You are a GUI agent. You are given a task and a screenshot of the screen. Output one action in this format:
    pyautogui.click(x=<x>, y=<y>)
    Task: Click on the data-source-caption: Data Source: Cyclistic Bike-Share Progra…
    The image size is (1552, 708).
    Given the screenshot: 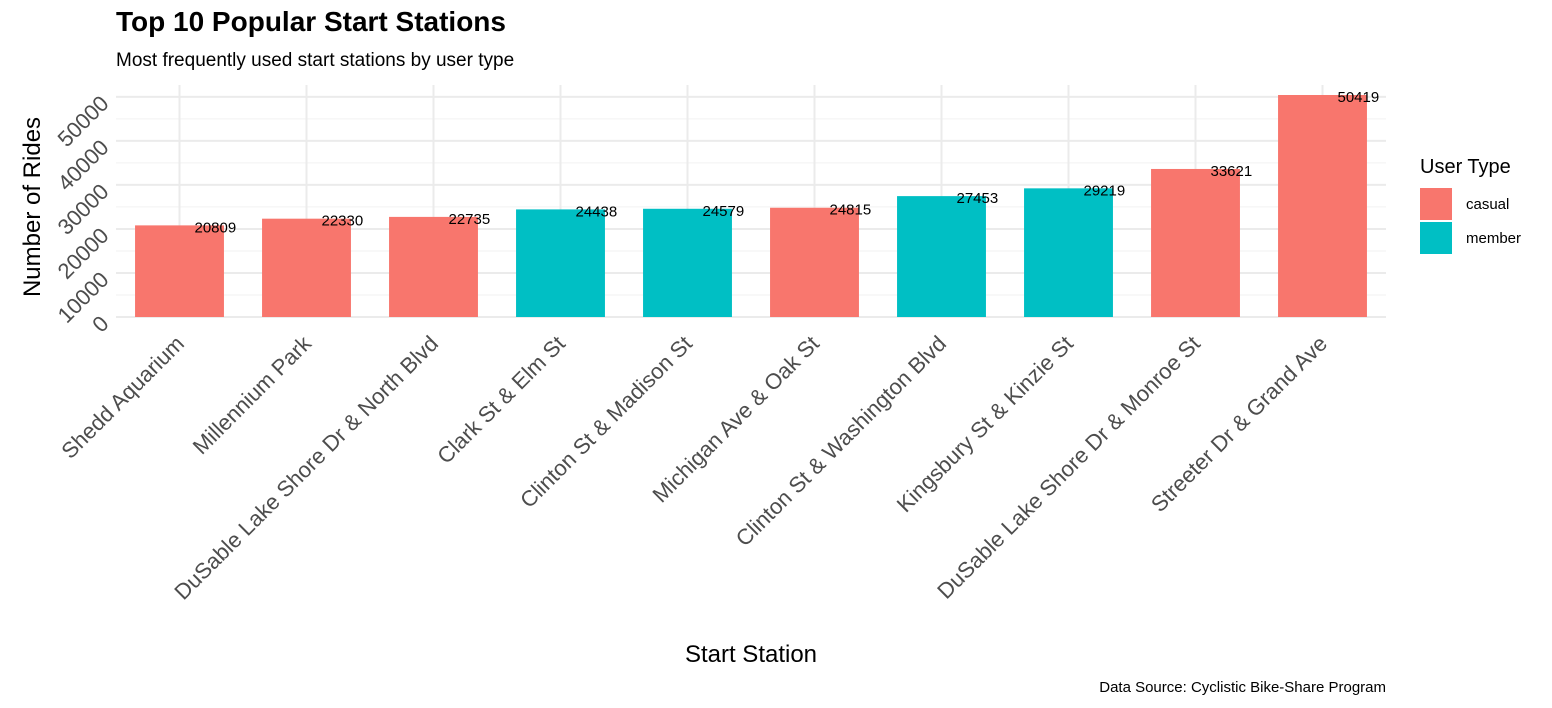 What is the action you would take?
    pyautogui.click(x=1242, y=687)
    